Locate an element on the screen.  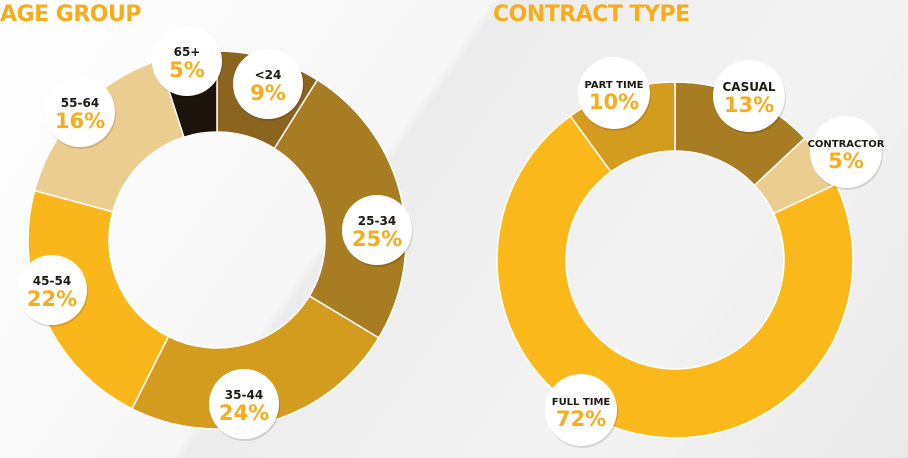
age-label-bubble-65: 65+5% is located at coordinates (187, 62).